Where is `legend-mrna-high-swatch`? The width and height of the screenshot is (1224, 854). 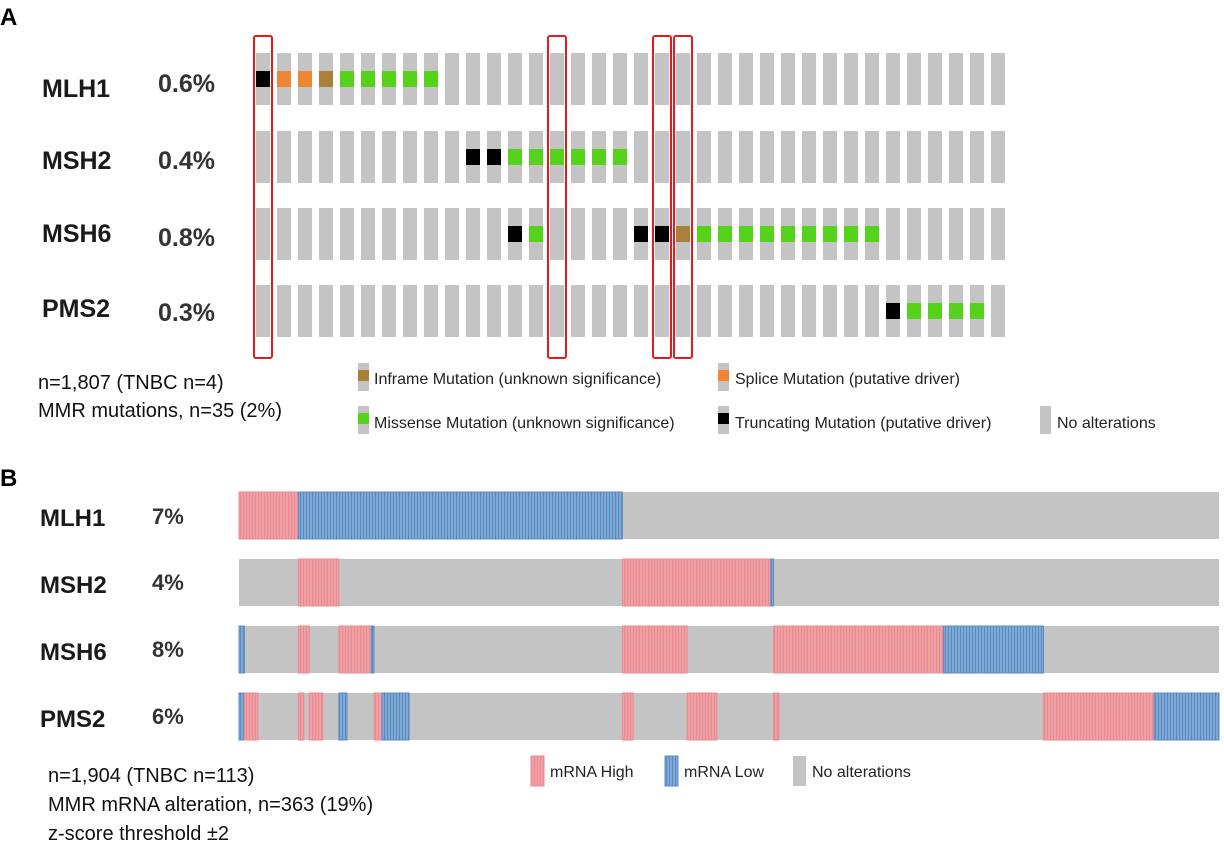 legend-mrna-high-swatch is located at coordinates (537, 771).